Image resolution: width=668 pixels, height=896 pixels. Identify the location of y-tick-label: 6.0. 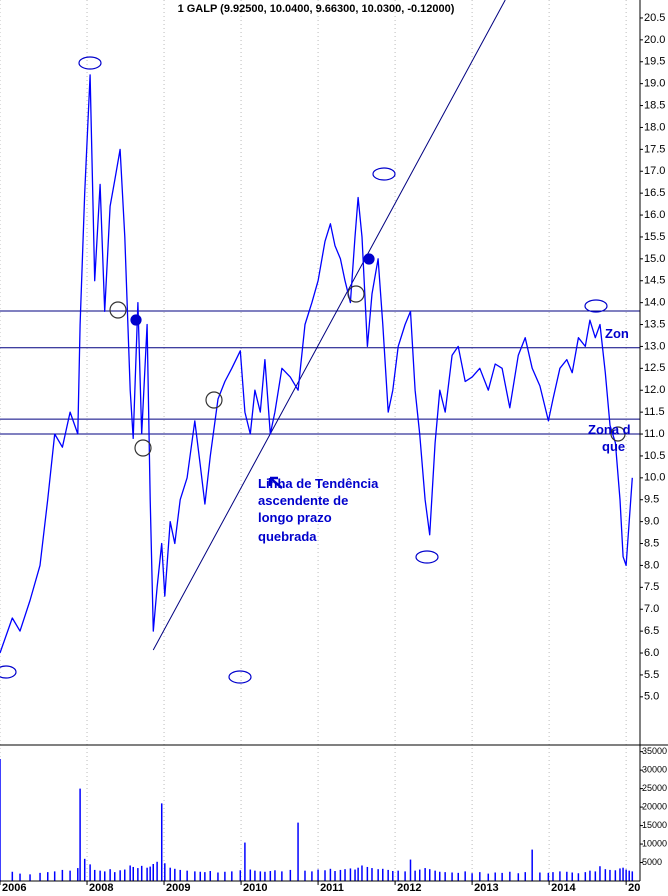
(651, 653).